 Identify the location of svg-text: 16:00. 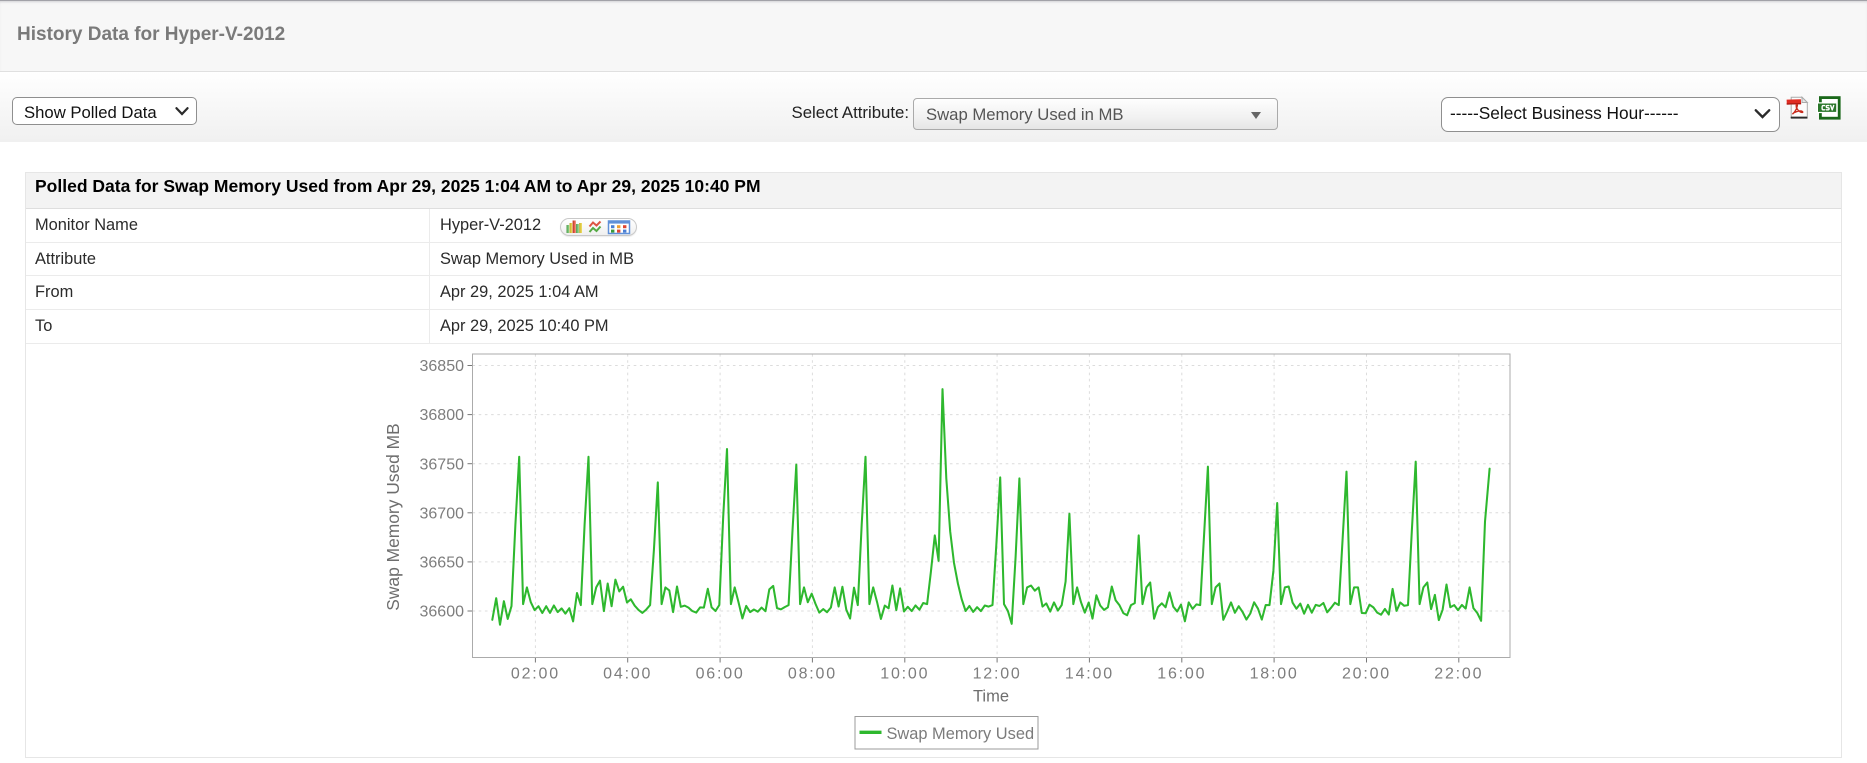
(1181, 674).